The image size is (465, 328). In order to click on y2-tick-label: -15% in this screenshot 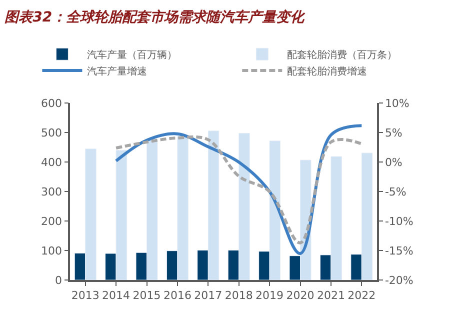, I will do `click(399, 251)`.